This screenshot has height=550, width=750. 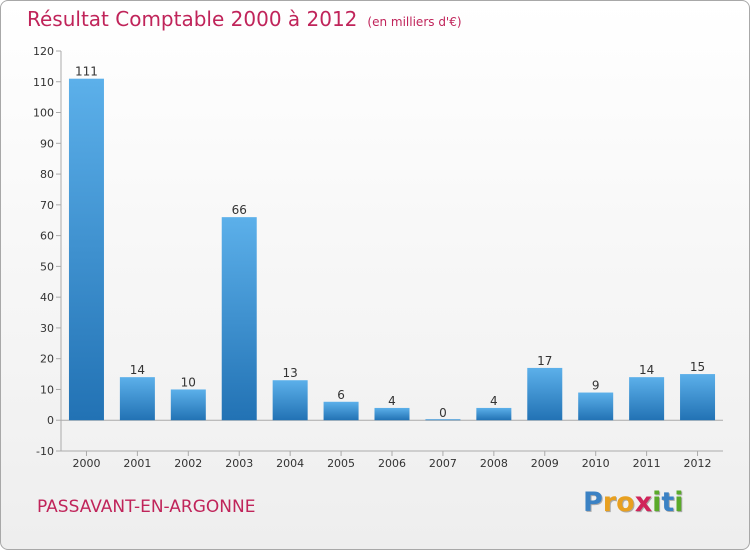 I want to click on bar-2004, so click(x=290, y=400).